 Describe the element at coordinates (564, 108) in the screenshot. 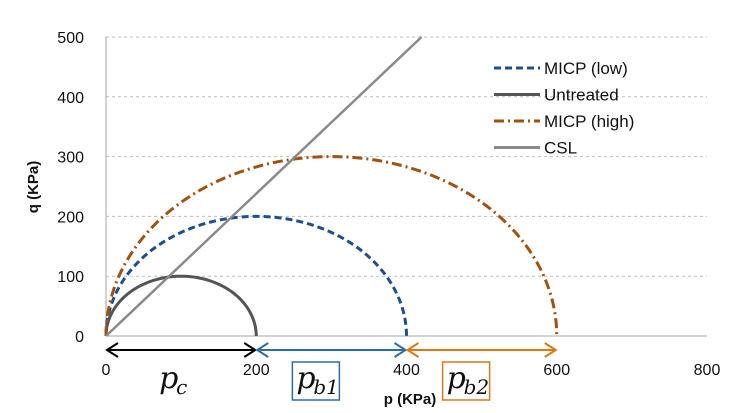

I see `legend: MICP (low) Untreated MICP (high) CSL` at that location.